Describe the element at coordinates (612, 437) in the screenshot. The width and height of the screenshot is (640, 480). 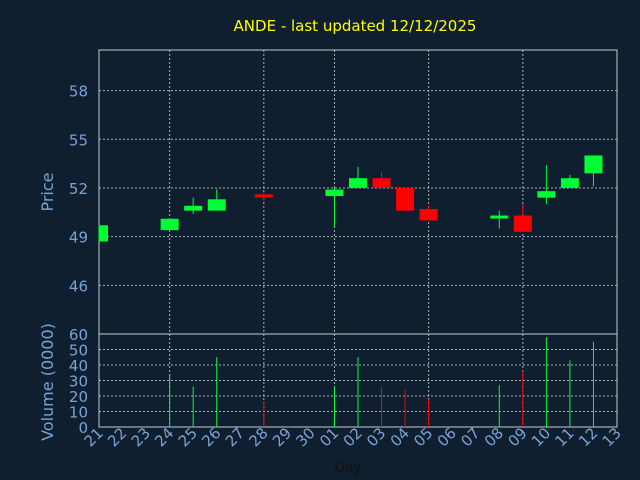
I see `x-tick-label: 13` at that location.